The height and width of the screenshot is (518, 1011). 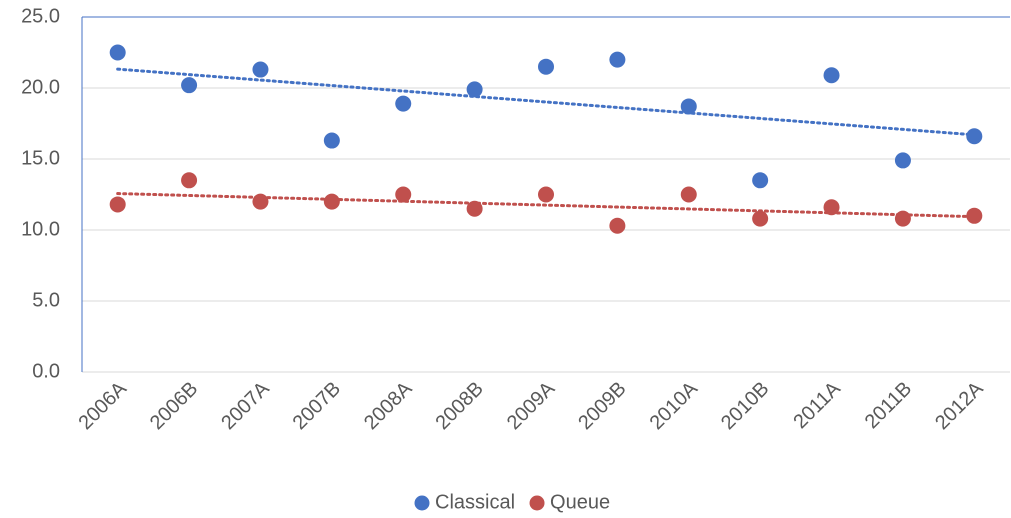 What do you see at coordinates (245, 405) in the screenshot?
I see `x-tick-label: 2007A` at bounding box center [245, 405].